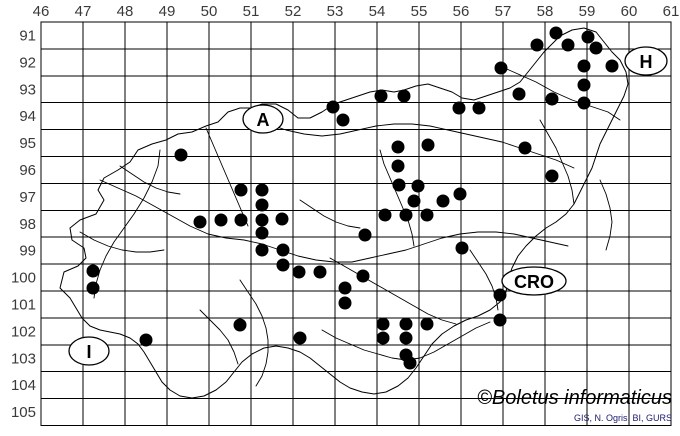 This screenshot has height=436, width=680. I want to click on river-ljubljanica, so click(254, 333).